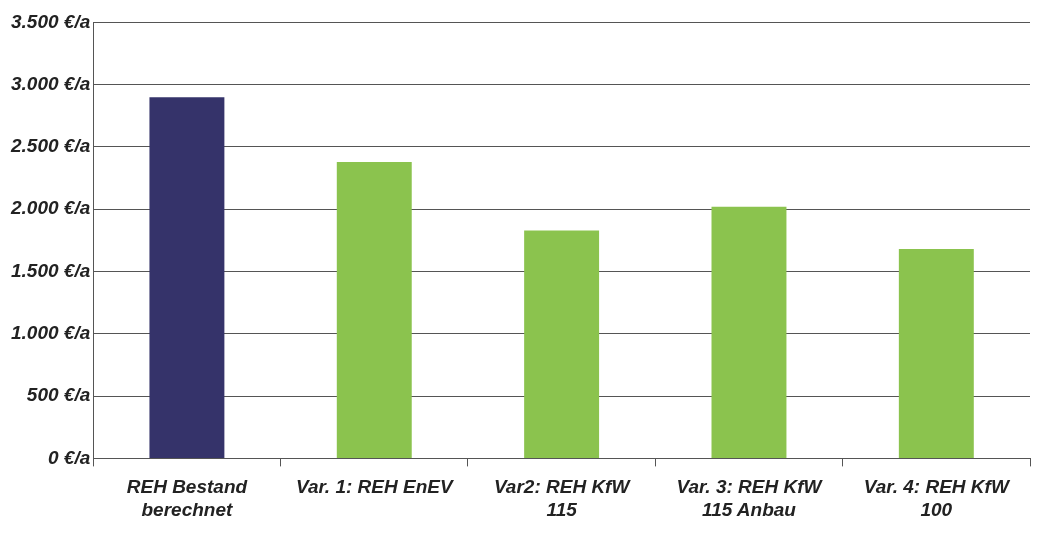 Image resolution: width=1050 pixels, height=540 pixels. Describe the element at coordinates (50, 270) in the screenshot. I see `y-tick-label: 1.500 €/a` at that location.